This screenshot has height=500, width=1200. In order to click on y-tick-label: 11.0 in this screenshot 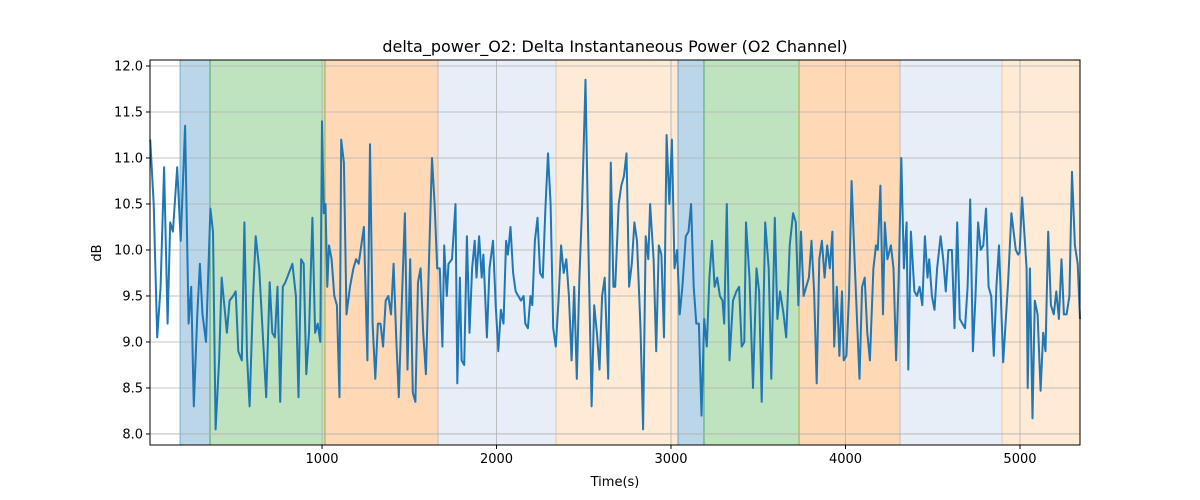, I will do `click(128, 158)`.